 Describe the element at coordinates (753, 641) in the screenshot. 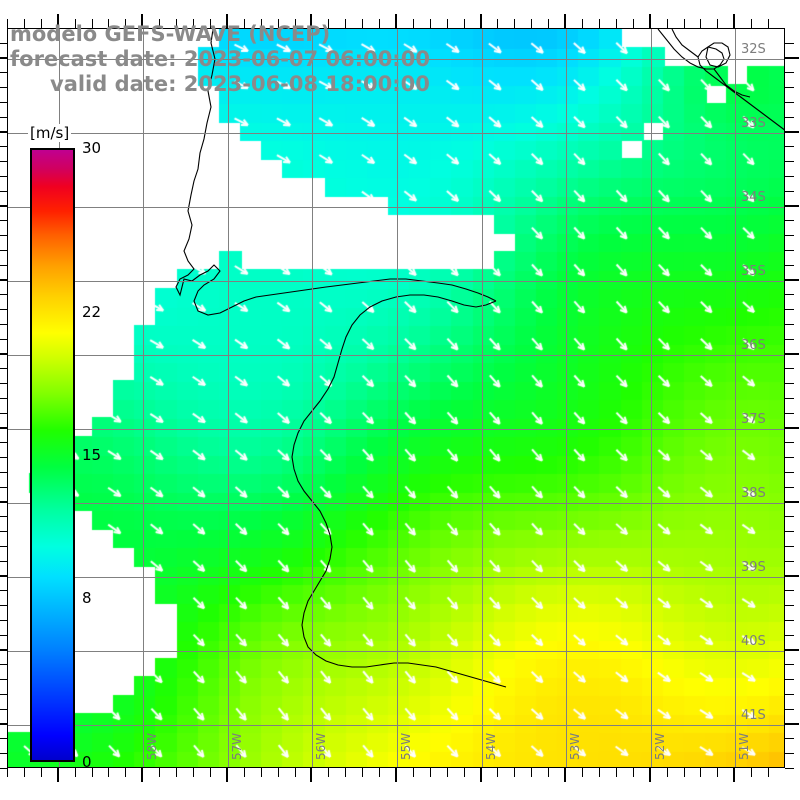

I see `lat-label-40S: 40S` at that location.